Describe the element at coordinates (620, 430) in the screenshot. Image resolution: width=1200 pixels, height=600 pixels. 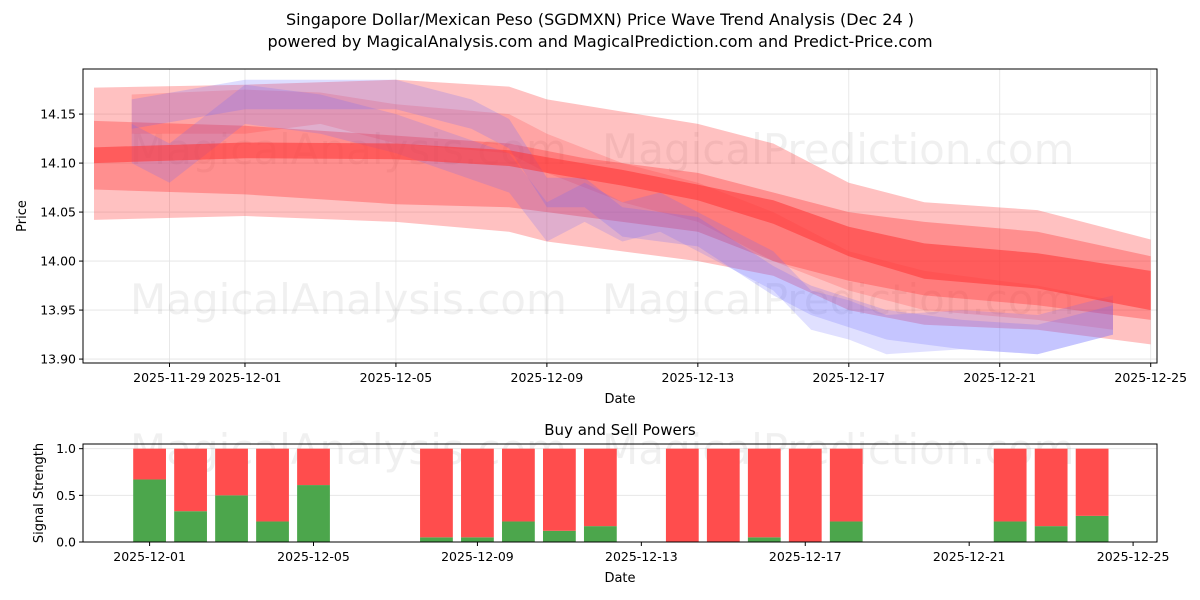
I see `subplot-title: Buy and Sell Powers` at that location.